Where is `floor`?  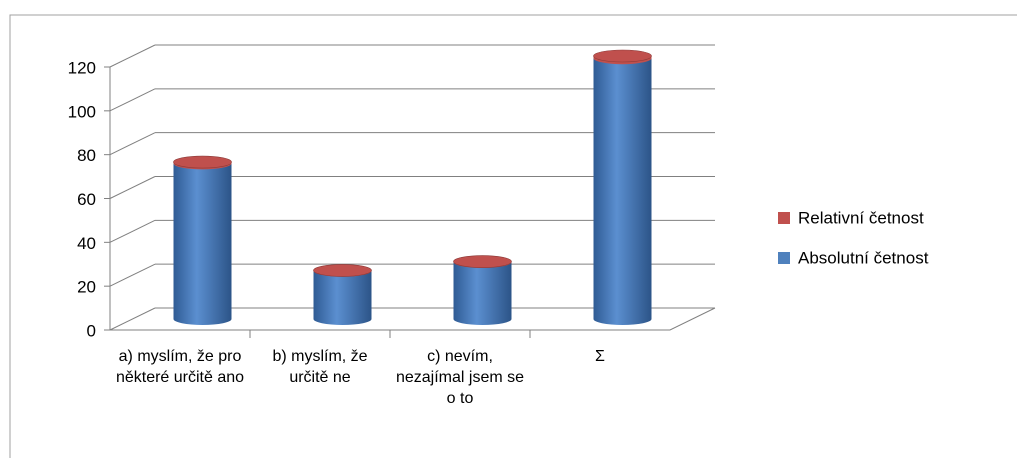
floor is located at coordinates (413, 319).